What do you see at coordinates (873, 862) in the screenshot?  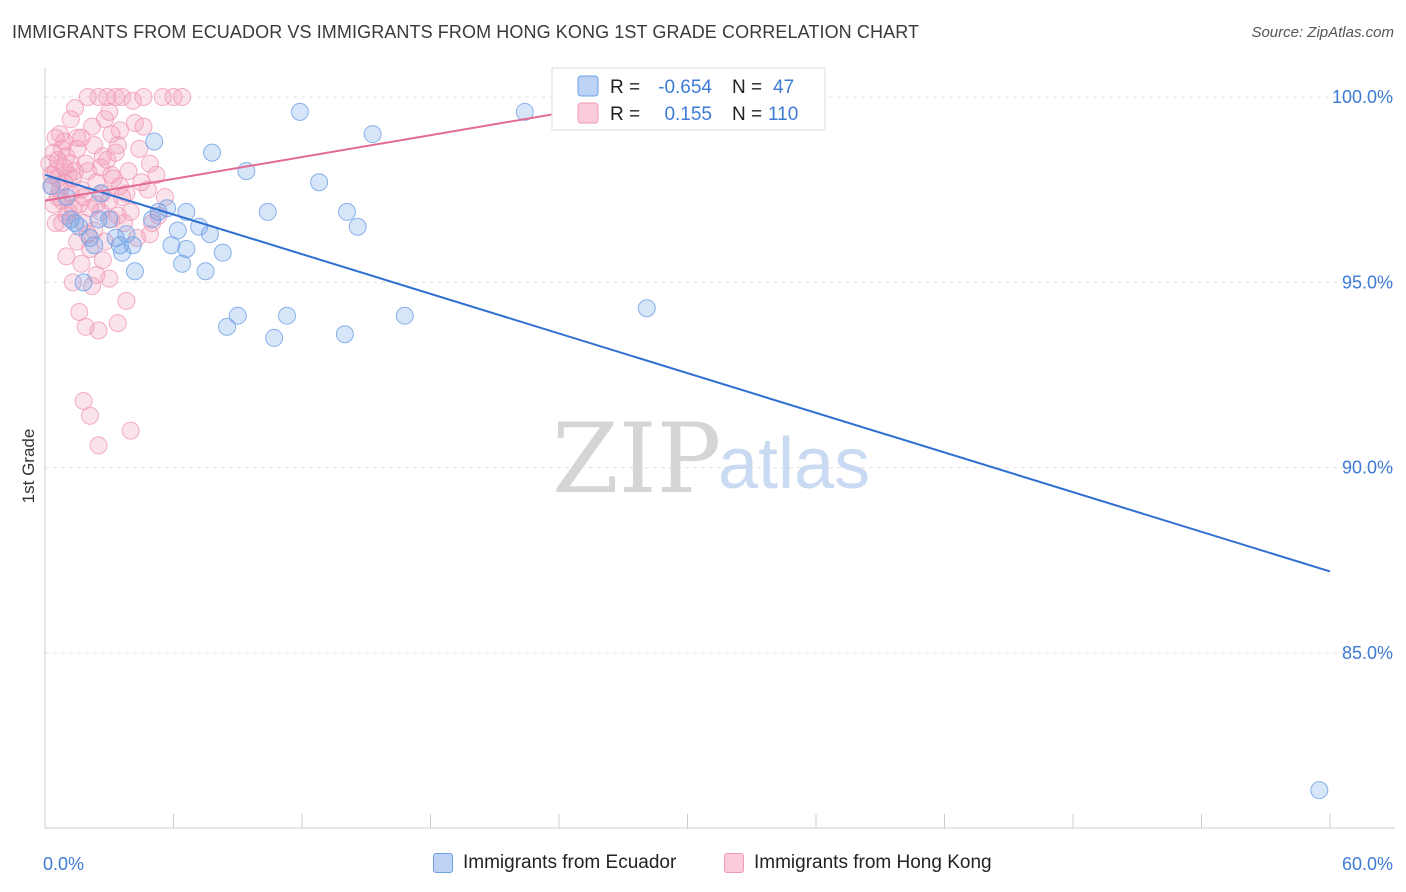 I see `legend-label-hongkong: Immigrants from Hong Kong` at bounding box center [873, 862].